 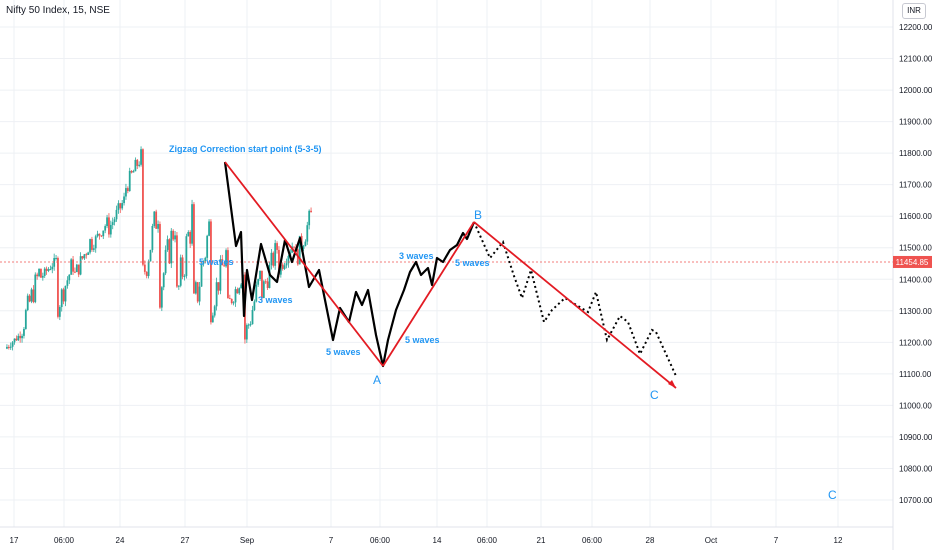 I want to click on zigzag-line-c, so click(x=575, y=305).